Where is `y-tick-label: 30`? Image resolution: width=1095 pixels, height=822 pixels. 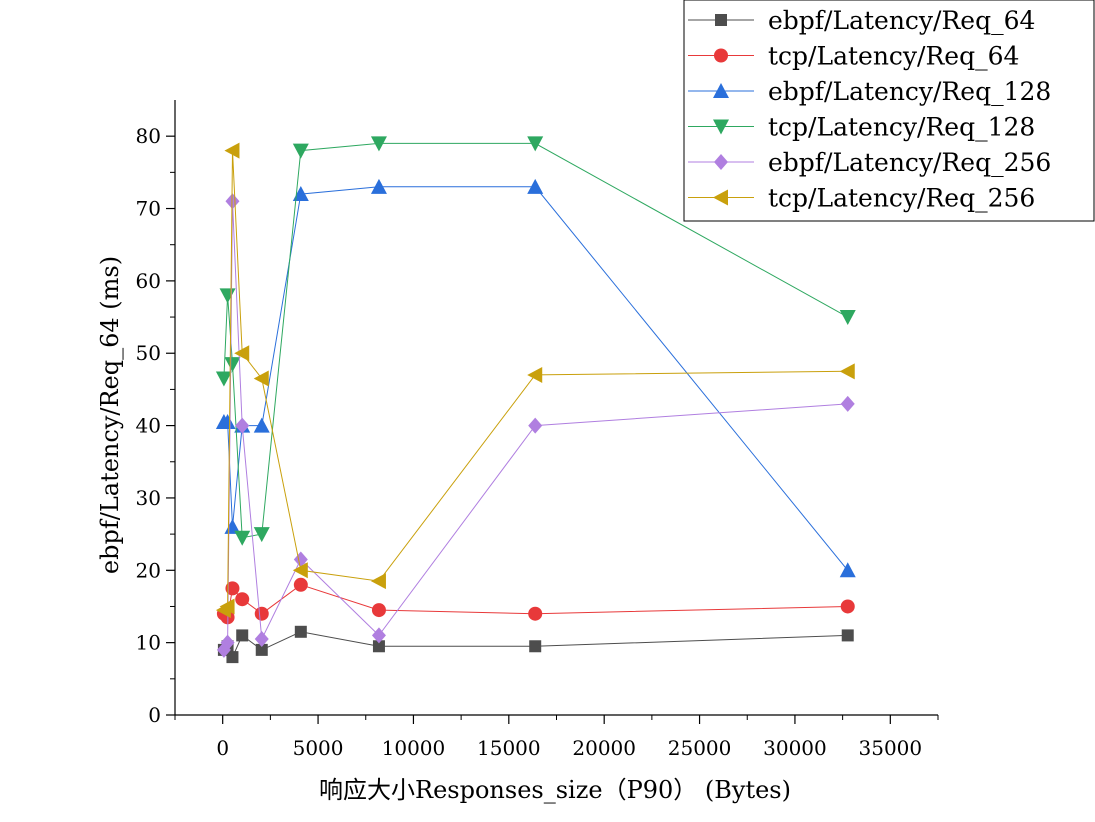 y-tick-label: 30 is located at coordinates (148, 498).